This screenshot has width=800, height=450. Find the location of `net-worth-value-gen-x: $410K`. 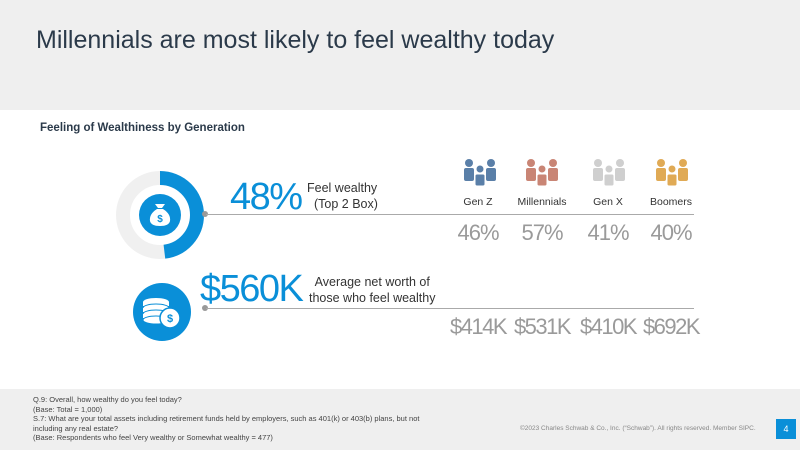

net-worth-value-gen-x: $410K is located at coordinates (608, 326).